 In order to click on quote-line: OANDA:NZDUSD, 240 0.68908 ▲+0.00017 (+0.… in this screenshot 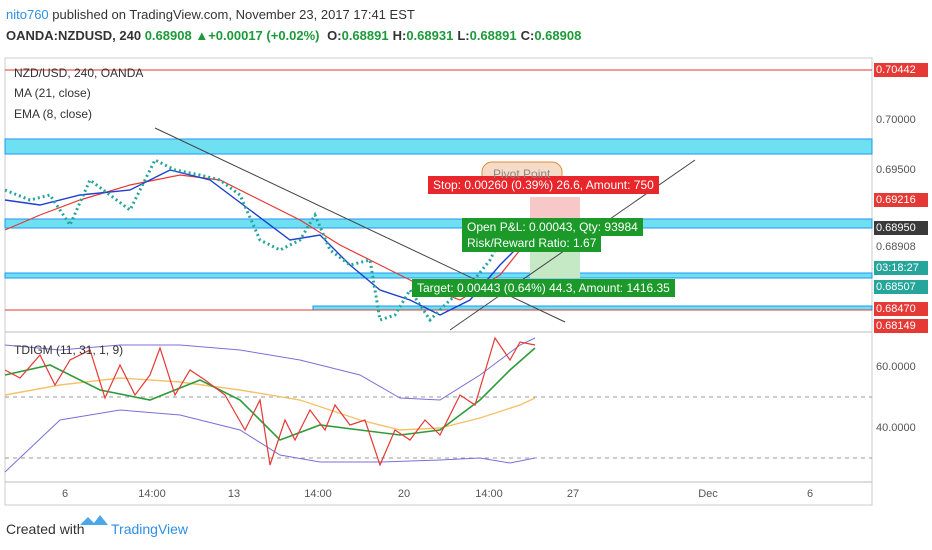, I will do `click(293, 35)`.